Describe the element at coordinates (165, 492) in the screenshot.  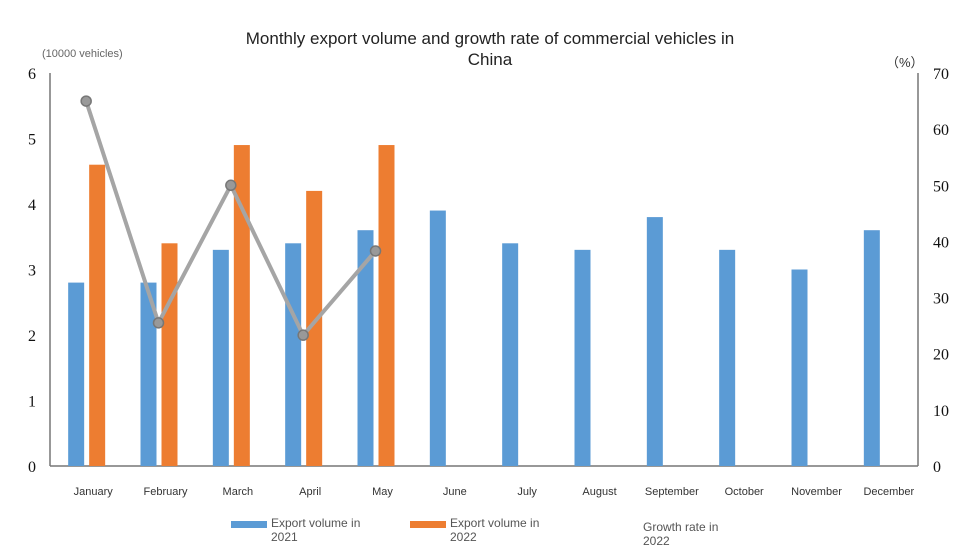
I see `x-tick-label: February` at that location.